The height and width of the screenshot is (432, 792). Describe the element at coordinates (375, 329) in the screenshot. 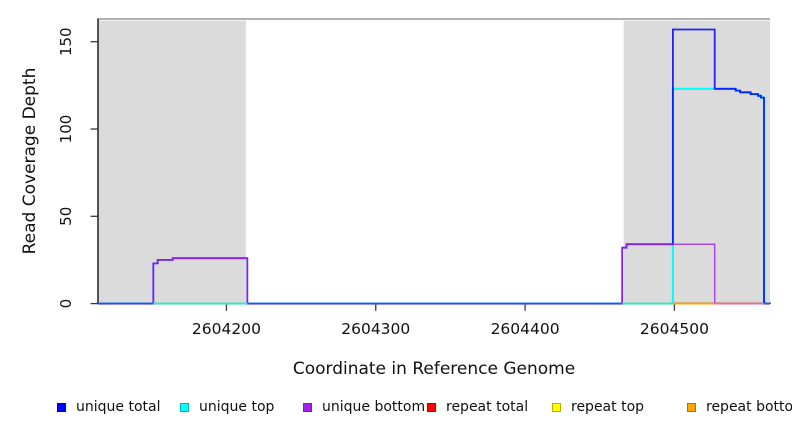

I see `x-tick-label: 2604300` at that location.